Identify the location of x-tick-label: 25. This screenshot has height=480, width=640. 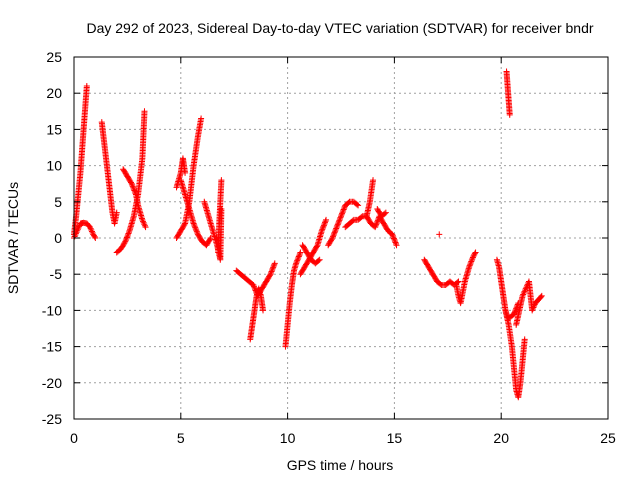
(608, 438).